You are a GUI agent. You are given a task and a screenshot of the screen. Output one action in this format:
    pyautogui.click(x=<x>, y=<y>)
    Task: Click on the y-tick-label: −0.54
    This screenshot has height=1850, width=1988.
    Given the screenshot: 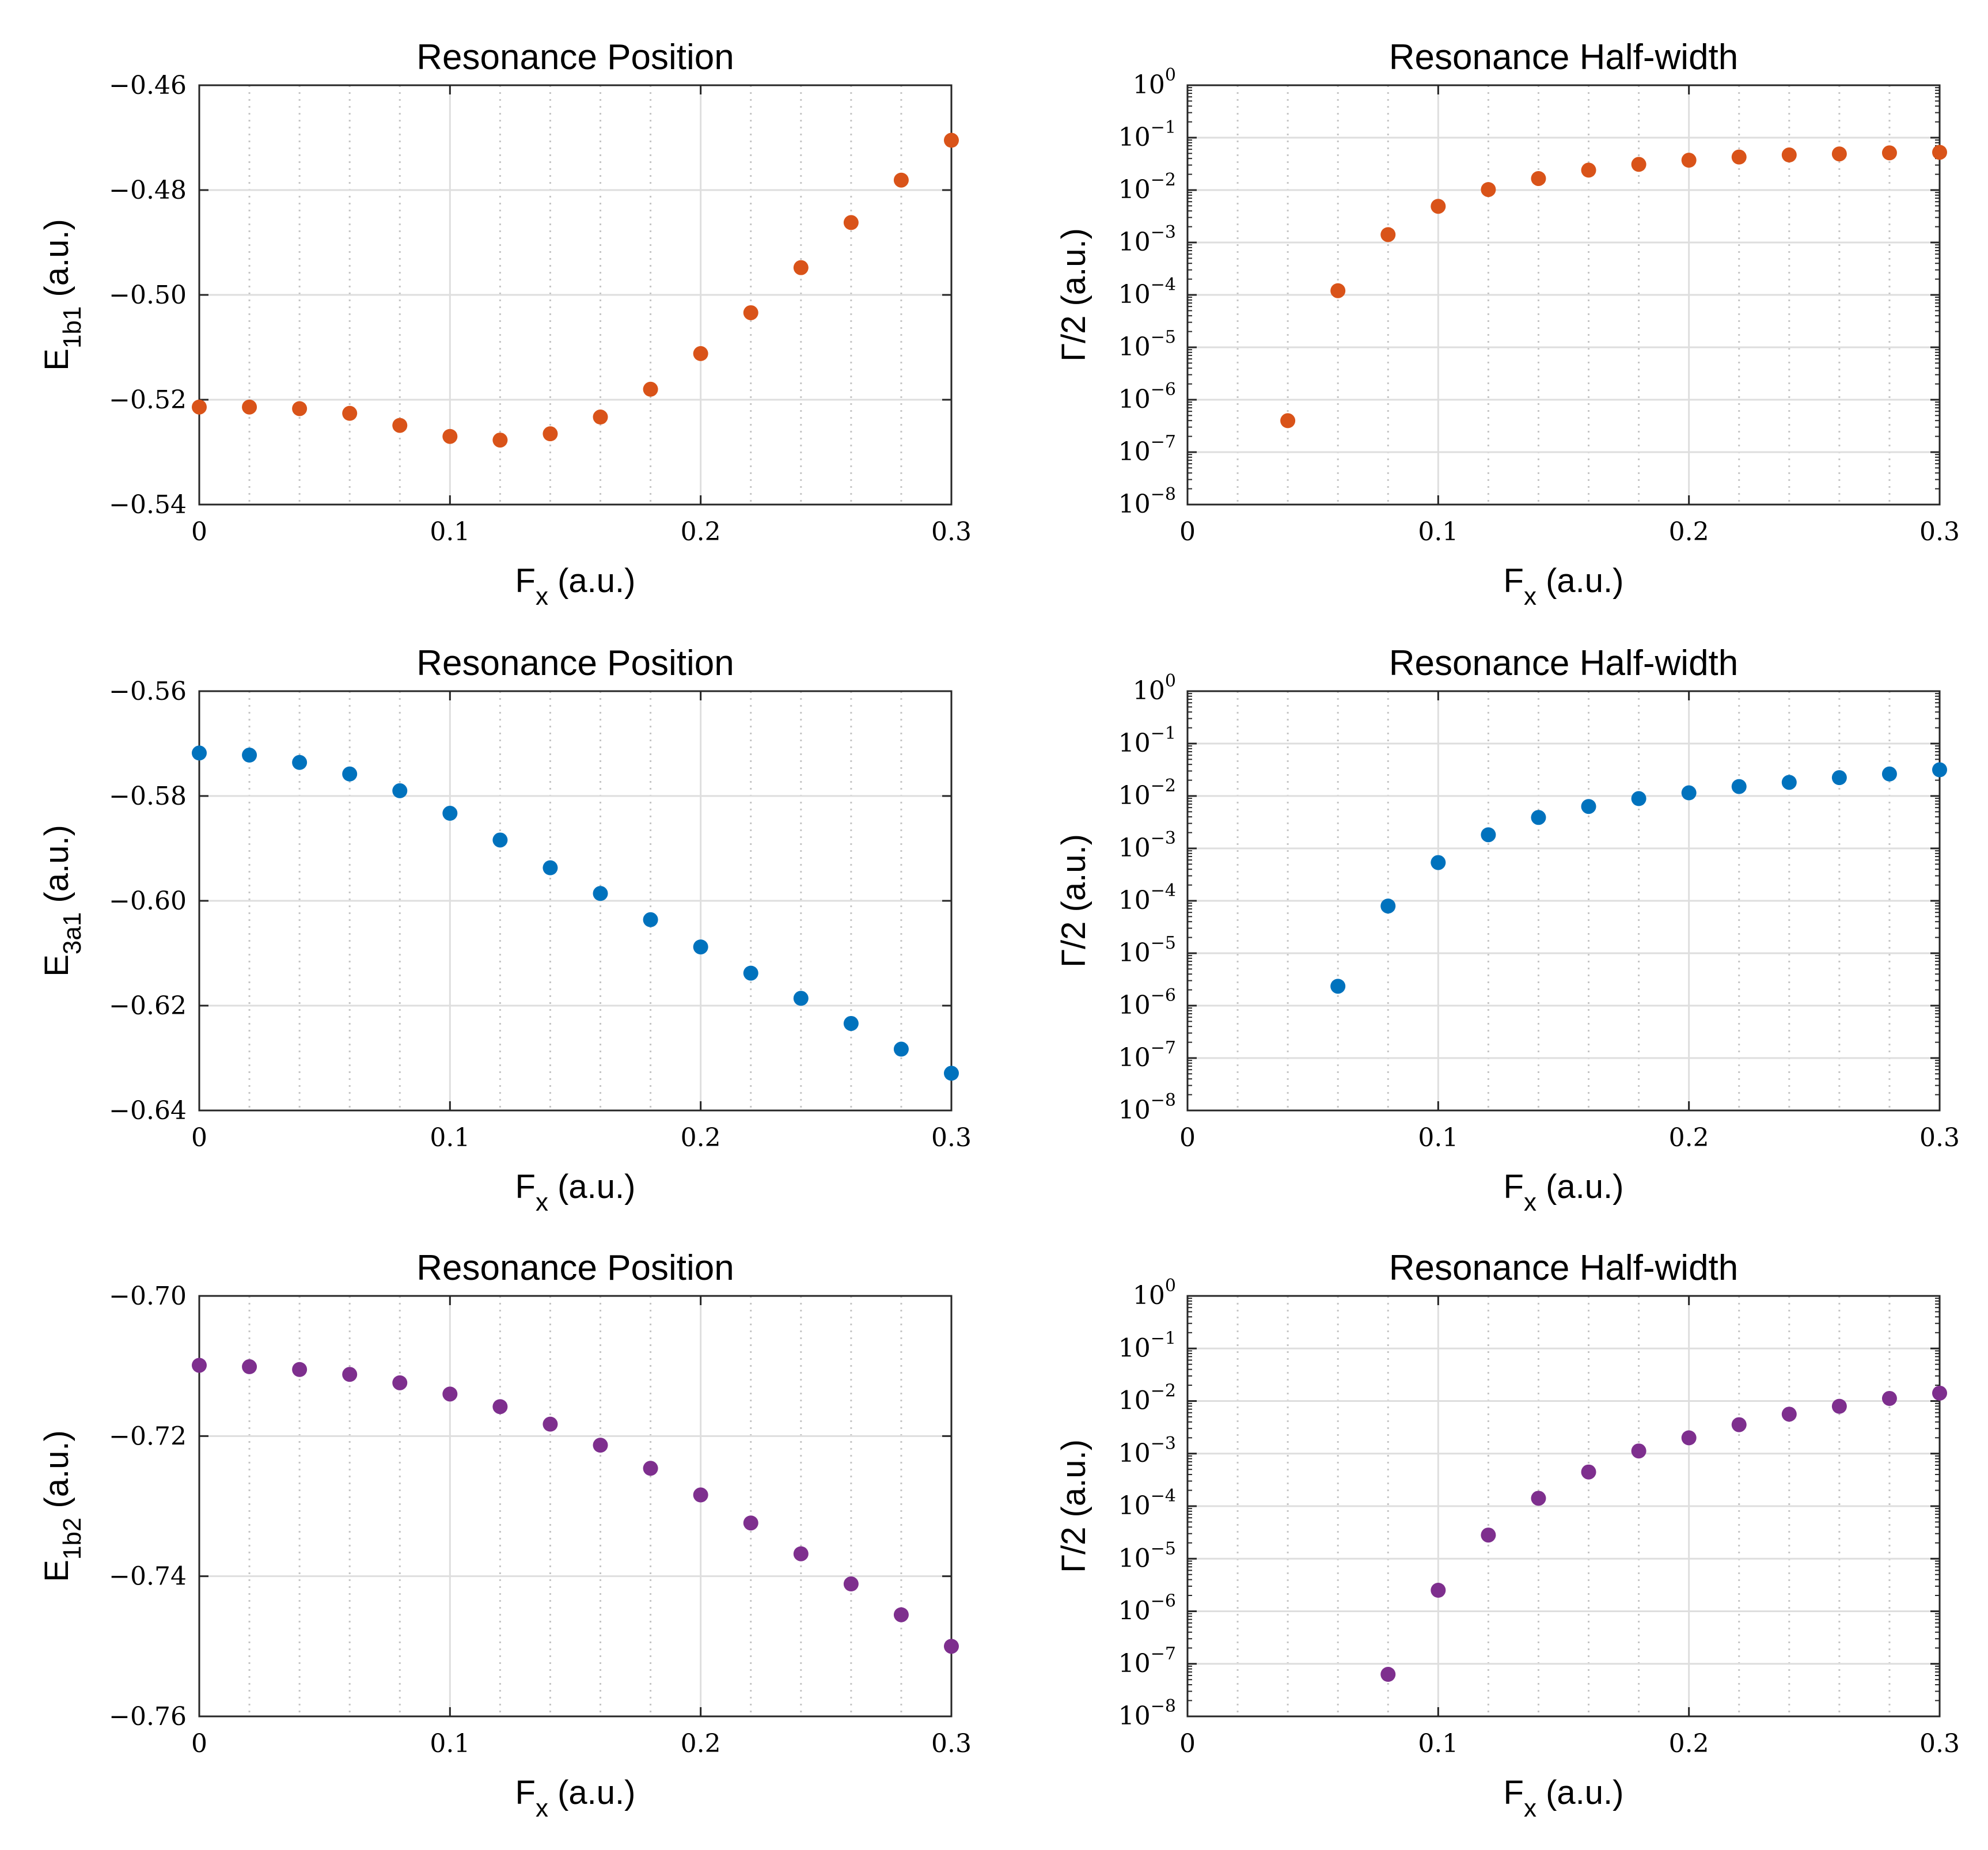 What is the action you would take?
    pyautogui.click(x=148, y=505)
    